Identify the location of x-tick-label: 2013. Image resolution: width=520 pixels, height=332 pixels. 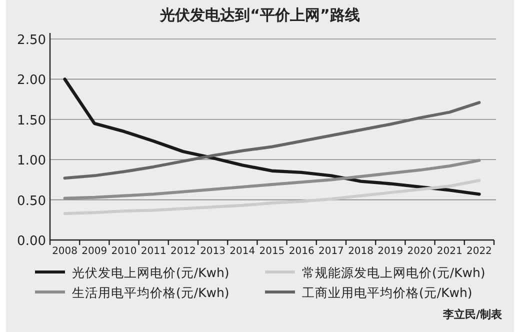
(213, 251).